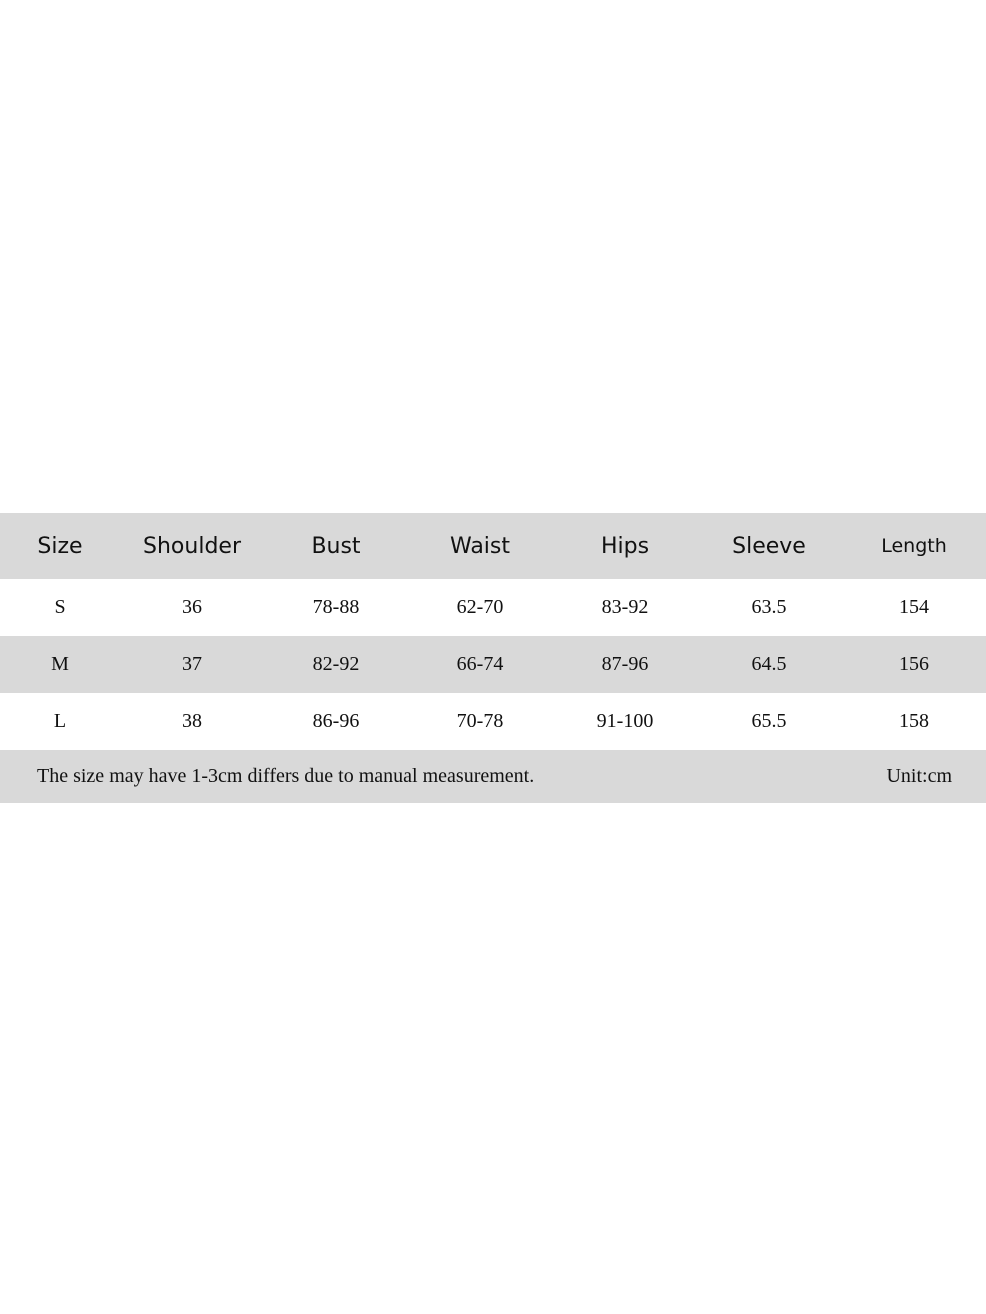 Image resolution: width=986 pixels, height=1314 pixels. What do you see at coordinates (480, 664) in the screenshot?
I see `cell: 66-74` at bounding box center [480, 664].